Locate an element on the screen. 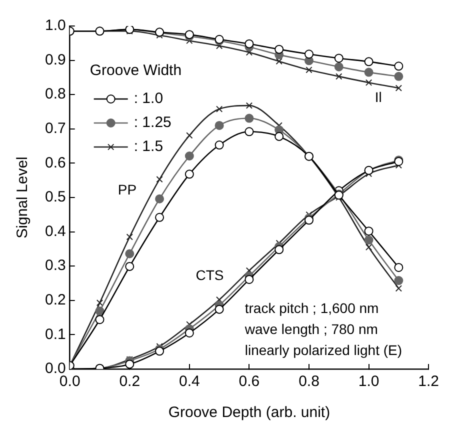 This screenshot has width=456, height=436. y-tick-label: 0.3 is located at coordinates (55, 265).